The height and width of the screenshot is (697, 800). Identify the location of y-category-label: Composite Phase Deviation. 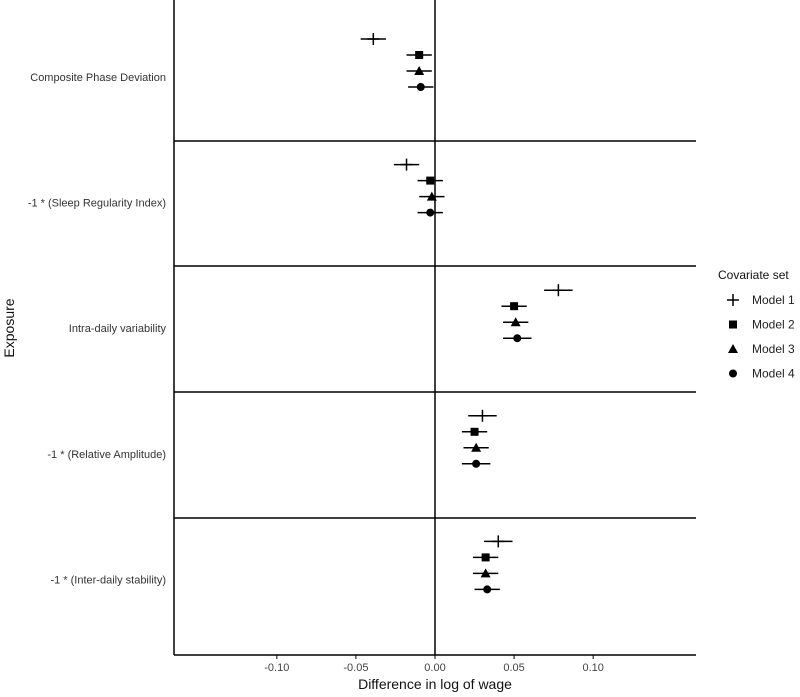
(98, 78).